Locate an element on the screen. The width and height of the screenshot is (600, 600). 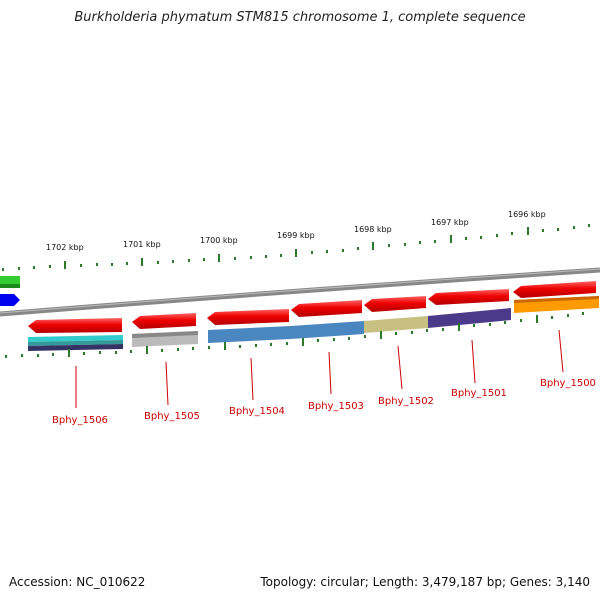
gene-label-1504: Bphy_1504 is located at coordinates (257, 411).